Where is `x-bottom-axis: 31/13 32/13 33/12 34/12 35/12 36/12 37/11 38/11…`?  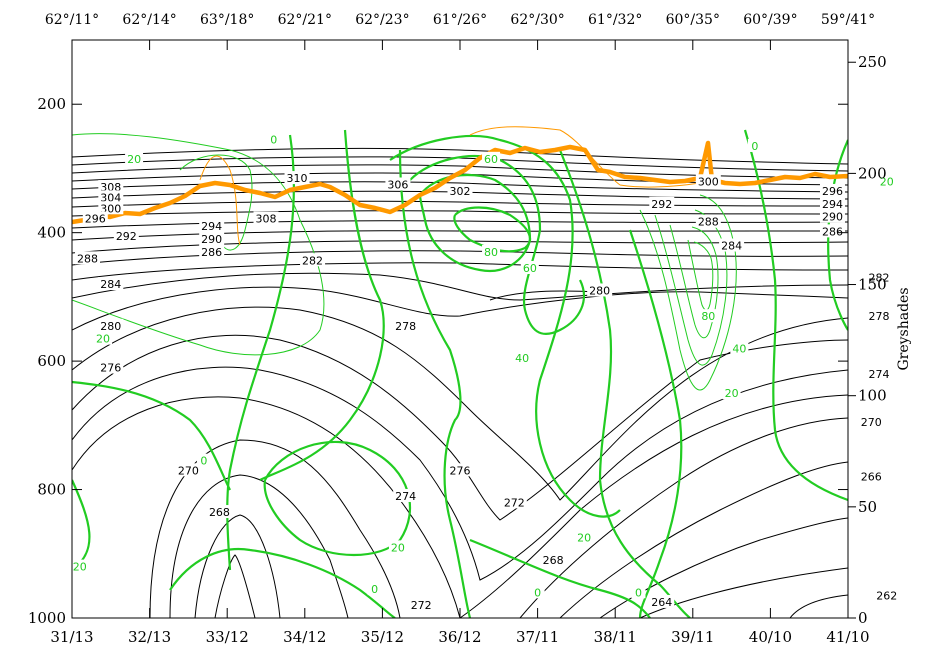
x-bottom-axis: 31/13 32/13 33/12 34/12 35/12 36/12 37/11 38/11… is located at coordinates (460, 627).